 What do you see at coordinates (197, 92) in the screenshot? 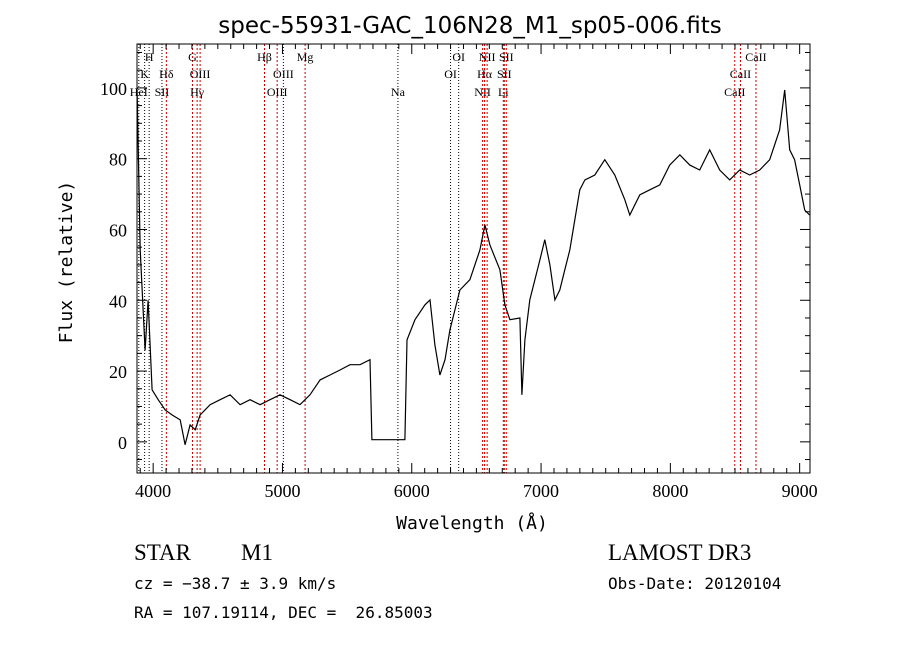
I see `spectral-line-label: Hγ` at bounding box center [197, 92].